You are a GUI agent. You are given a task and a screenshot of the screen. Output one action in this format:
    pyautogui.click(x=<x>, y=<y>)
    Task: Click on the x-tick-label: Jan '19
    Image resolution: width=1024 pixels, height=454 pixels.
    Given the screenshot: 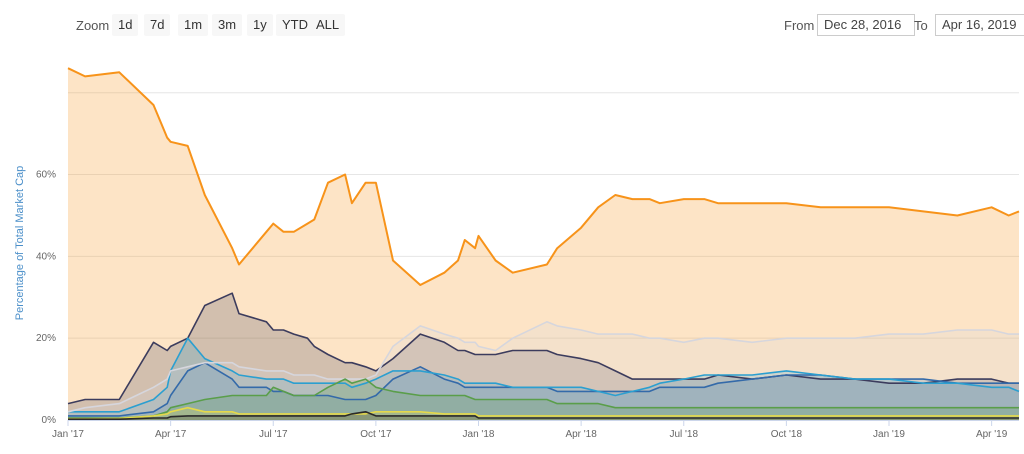 What is the action you would take?
    pyautogui.click(x=889, y=434)
    